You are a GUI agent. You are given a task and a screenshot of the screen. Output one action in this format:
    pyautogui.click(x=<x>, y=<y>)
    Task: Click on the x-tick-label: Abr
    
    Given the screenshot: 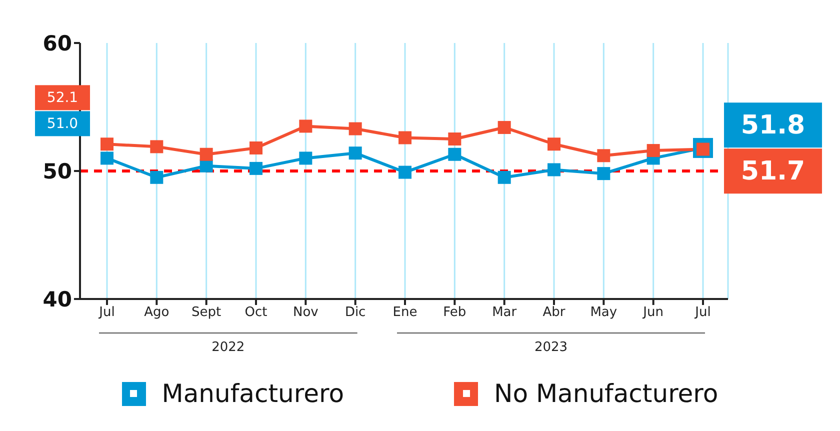 What is the action you would take?
    pyautogui.click(x=554, y=312)
    